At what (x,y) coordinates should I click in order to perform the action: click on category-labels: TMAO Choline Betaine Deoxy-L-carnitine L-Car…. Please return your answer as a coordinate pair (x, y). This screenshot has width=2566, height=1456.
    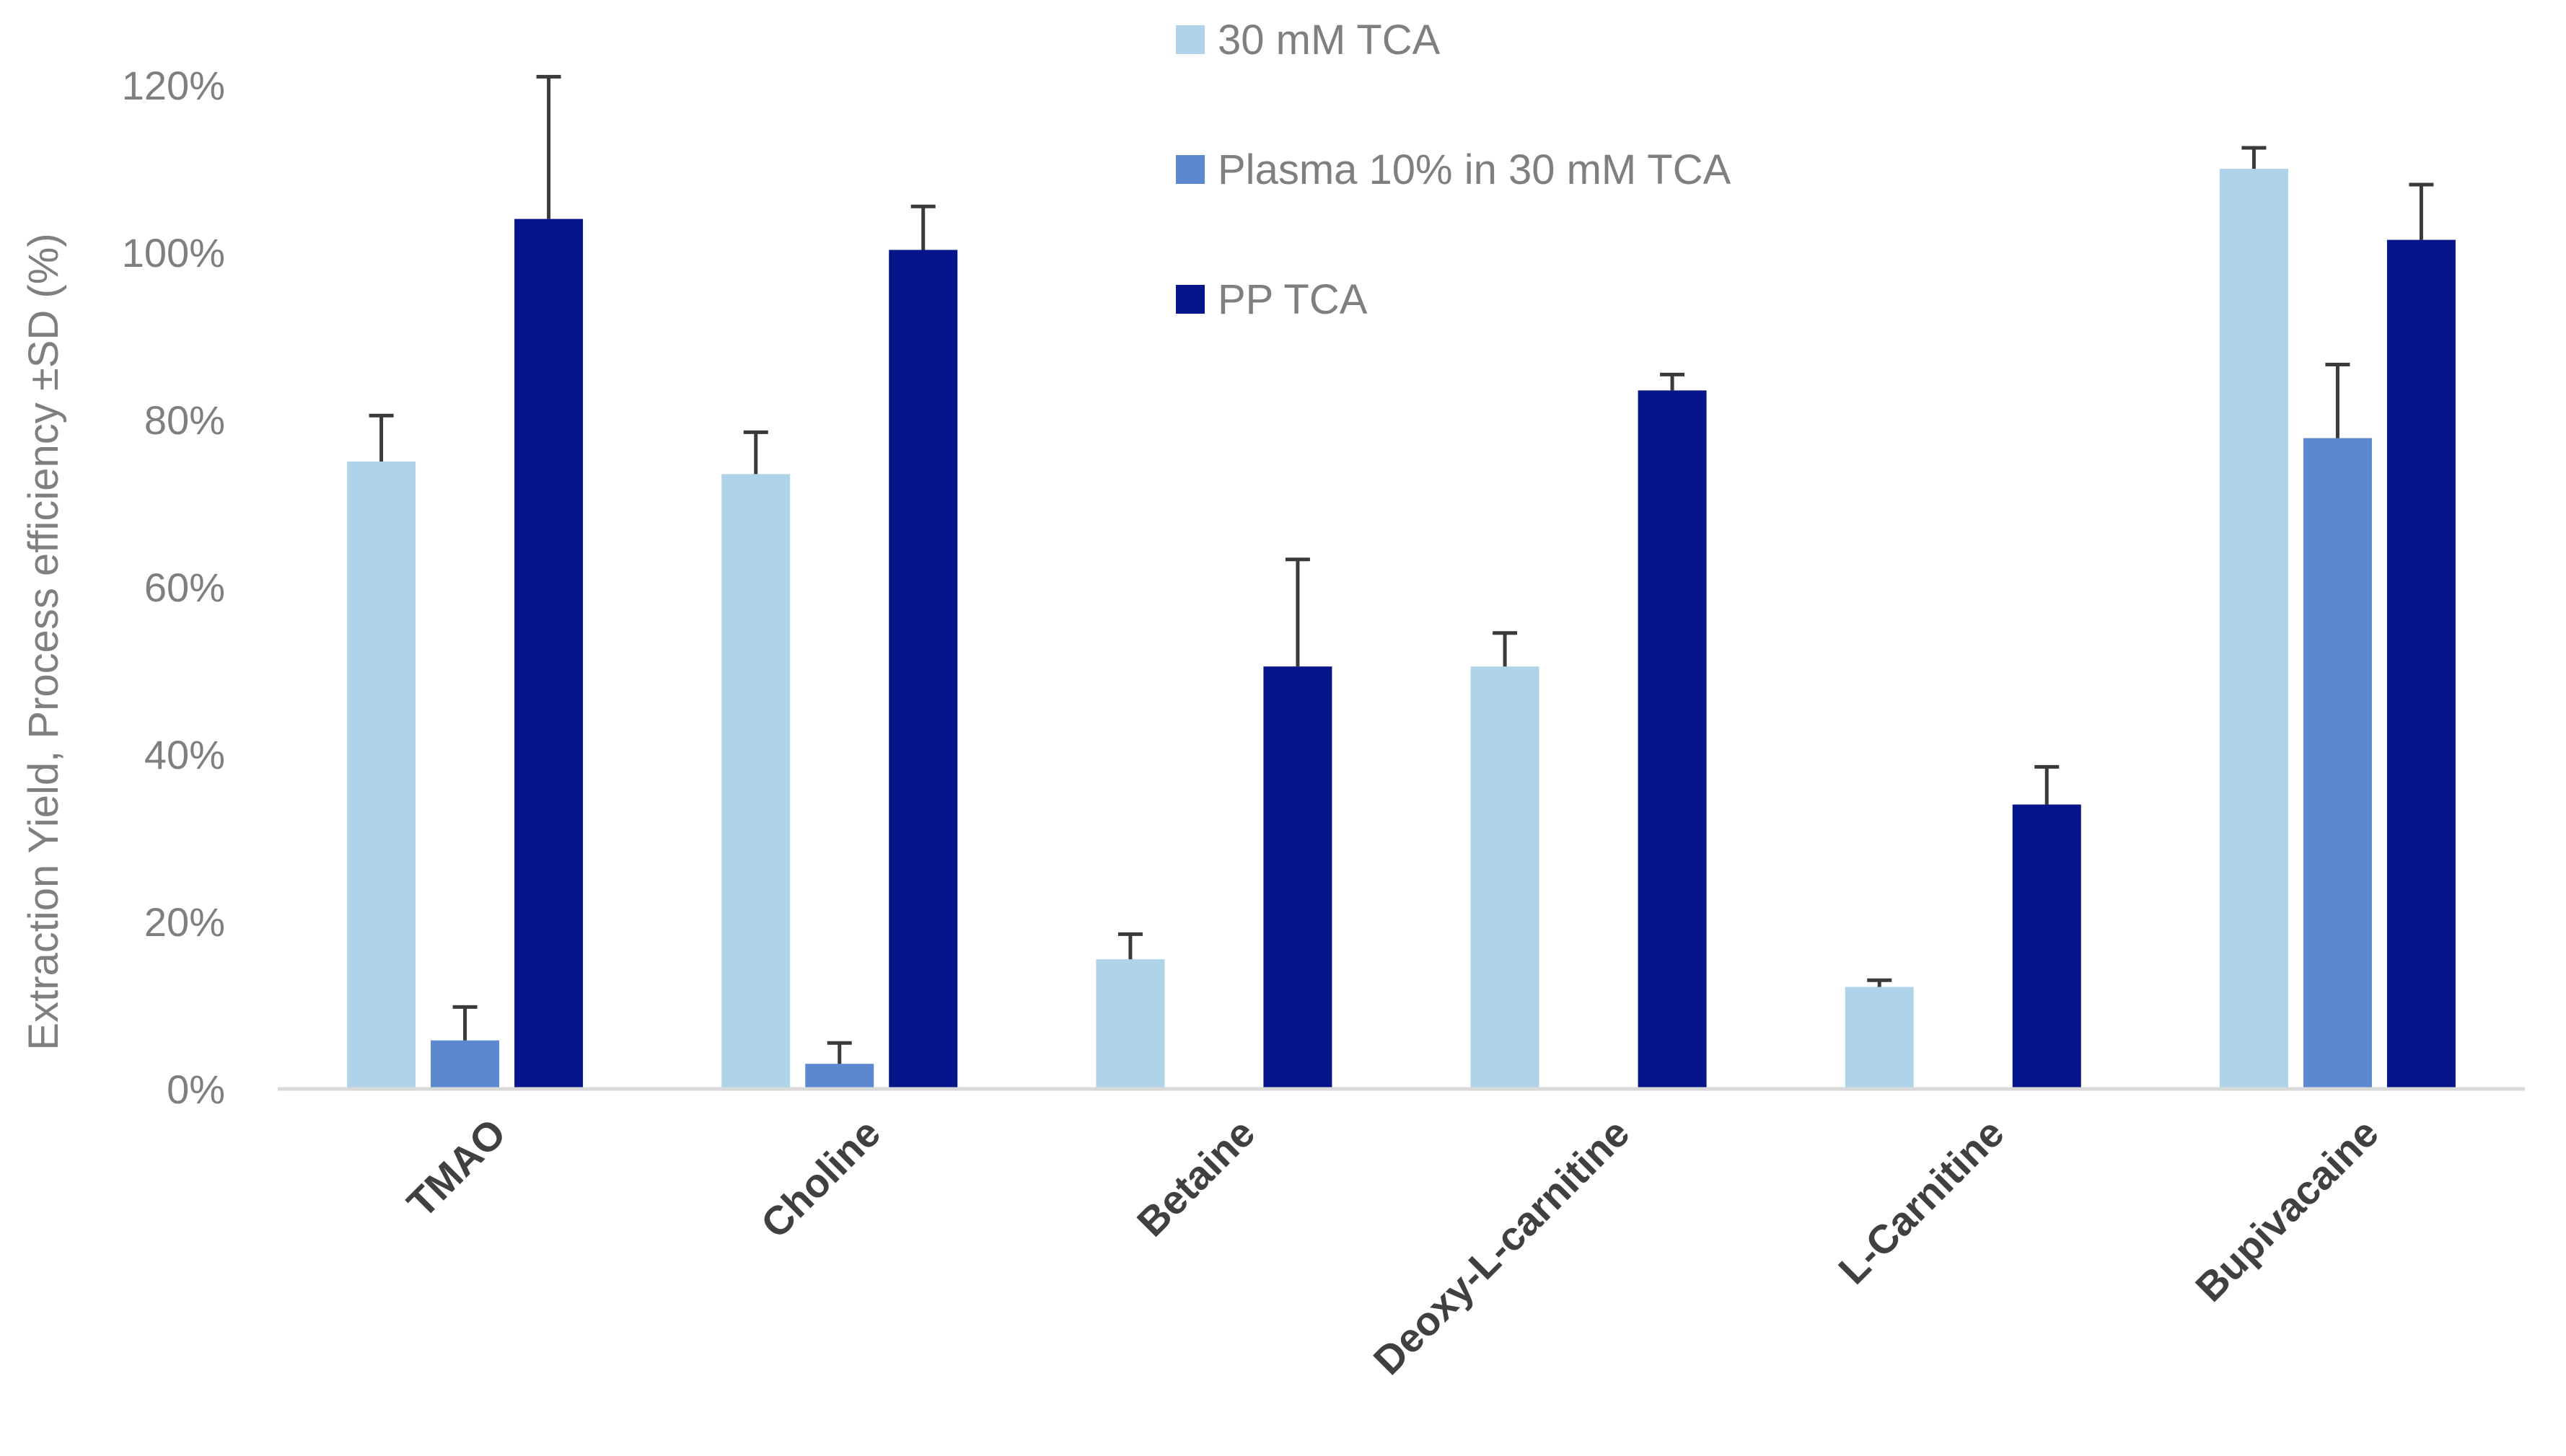
    Looking at the image, I should click on (1392, 1246).